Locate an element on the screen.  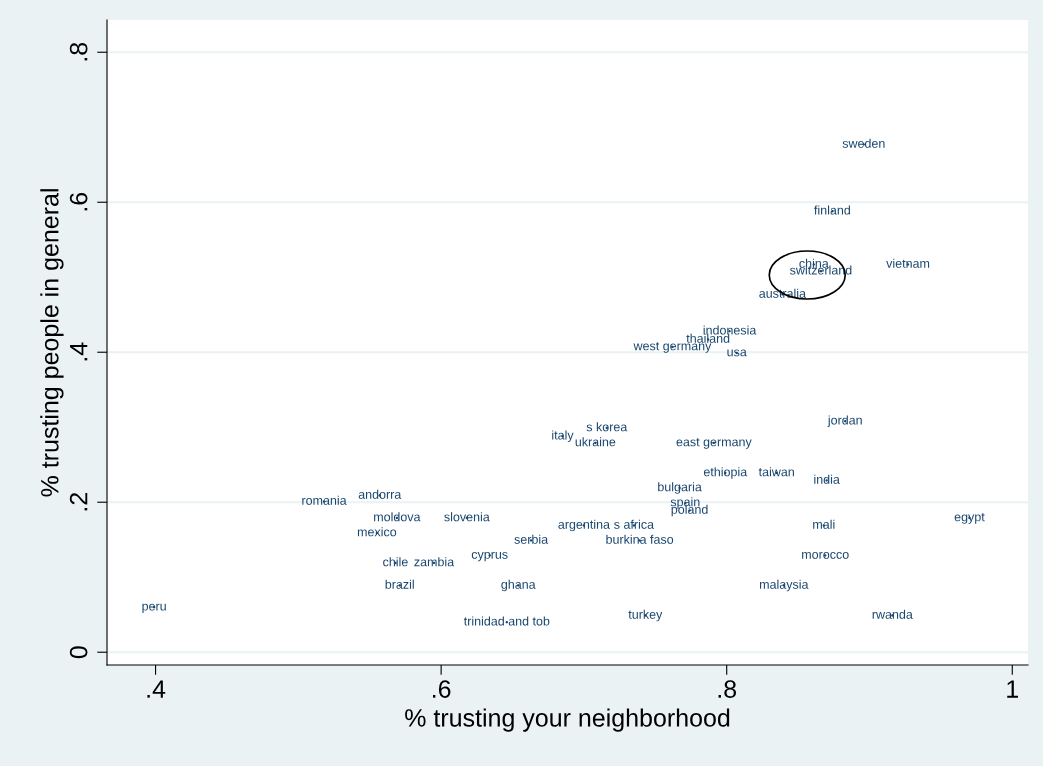
data-label: west germany is located at coordinates (672, 347).